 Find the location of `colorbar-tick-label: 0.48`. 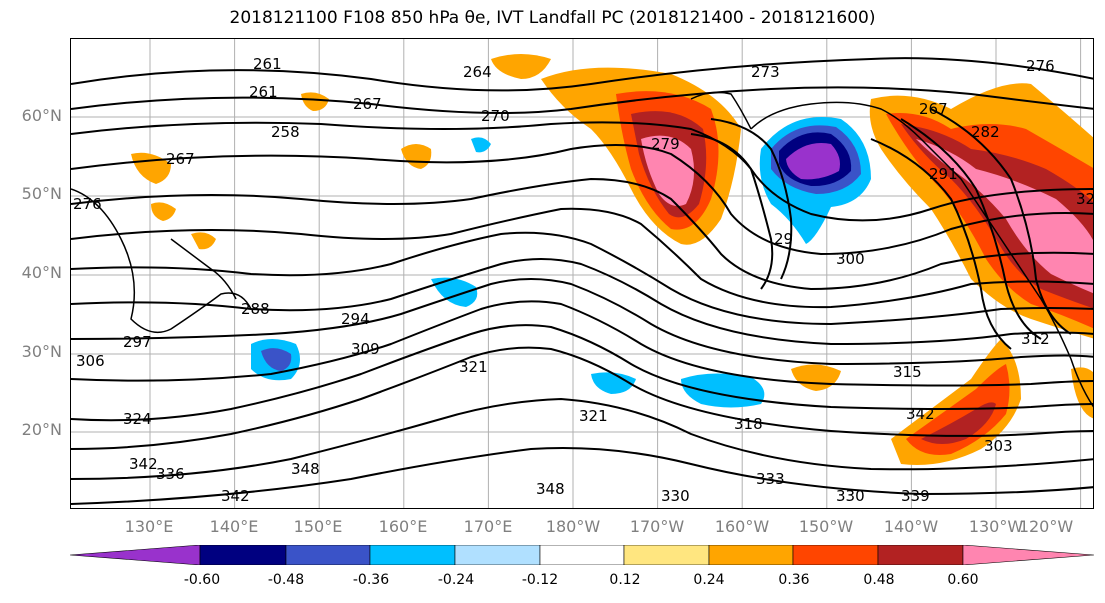

colorbar-tick-label: 0.48 is located at coordinates (879, 580).